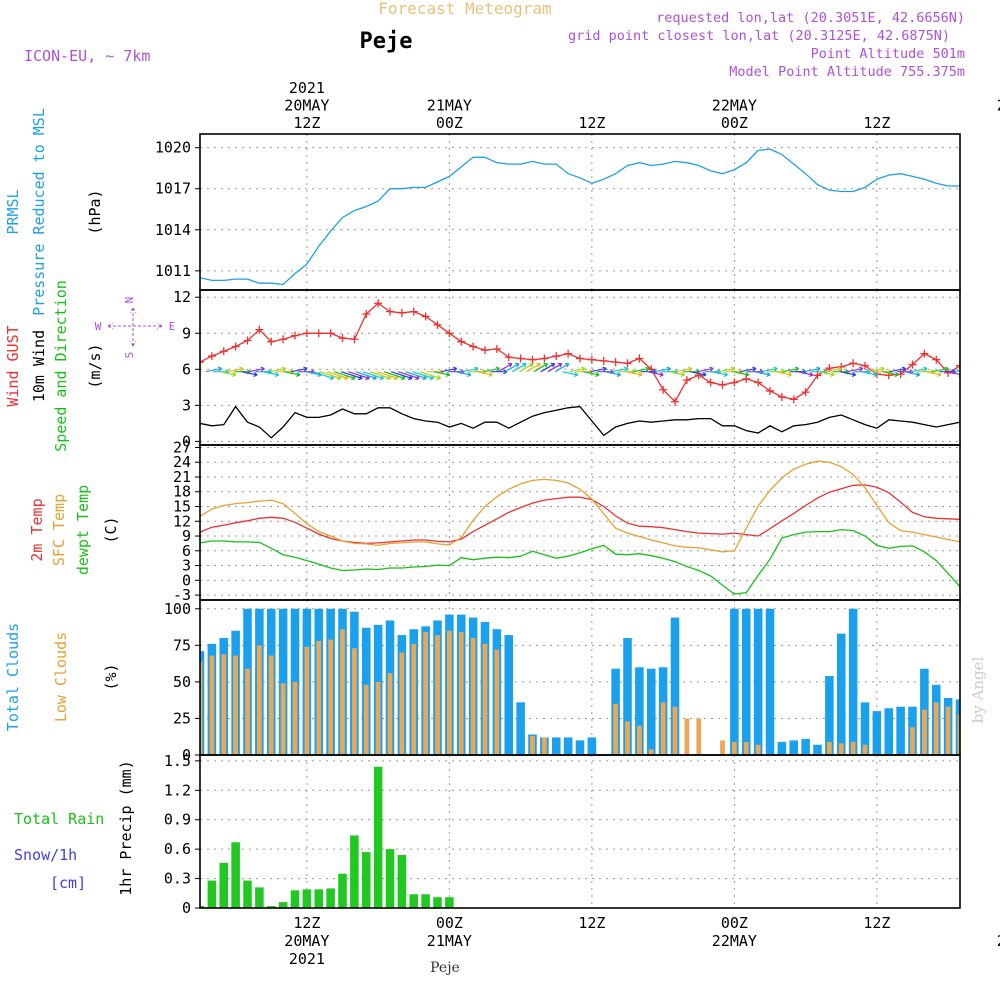 This screenshot has height=1000, width=1000. What do you see at coordinates (449, 123) in the screenshot?
I see `time-label-top: 00Z` at bounding box center [449, 123].